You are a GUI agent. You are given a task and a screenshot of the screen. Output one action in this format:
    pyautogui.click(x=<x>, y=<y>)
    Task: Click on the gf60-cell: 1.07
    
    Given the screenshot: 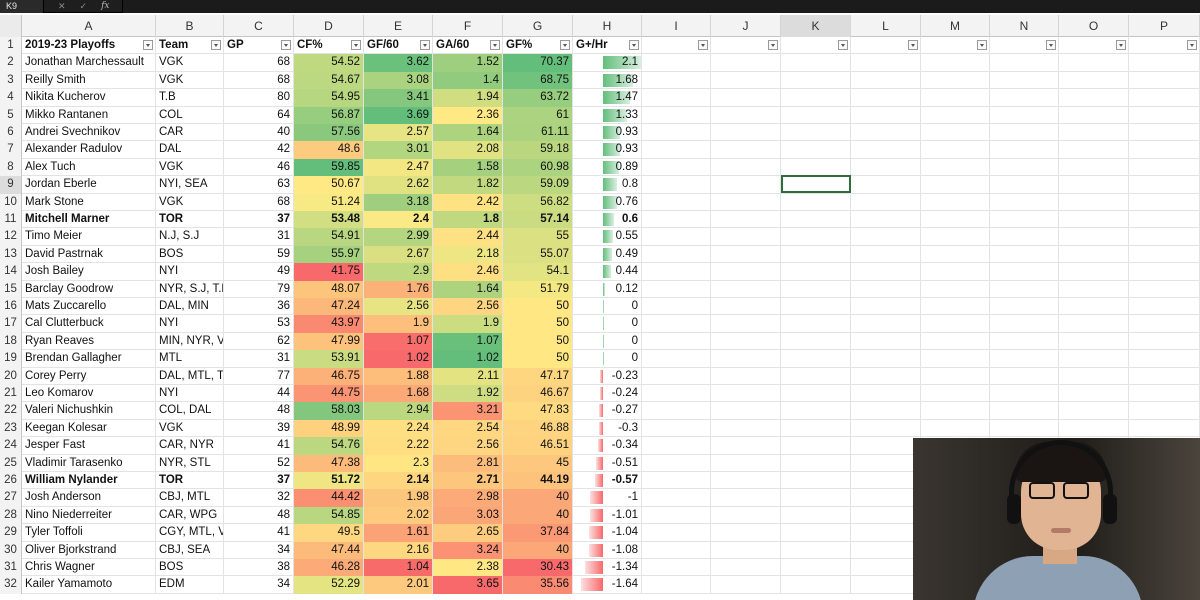 What is the action you would take?
    pyautogui.click(x=398, y=341)
    